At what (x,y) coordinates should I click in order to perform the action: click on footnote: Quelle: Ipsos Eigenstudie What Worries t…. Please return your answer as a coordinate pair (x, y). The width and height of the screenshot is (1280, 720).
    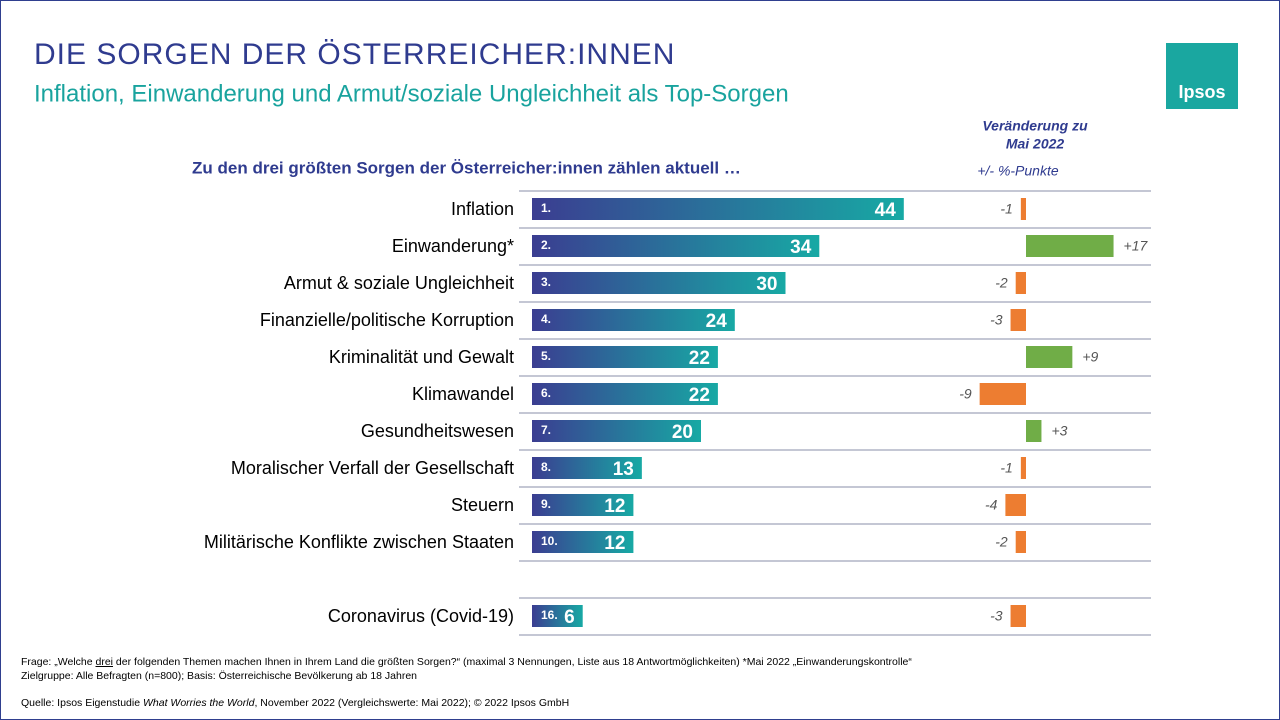
    Looking at the image, I should click on (295, 703).